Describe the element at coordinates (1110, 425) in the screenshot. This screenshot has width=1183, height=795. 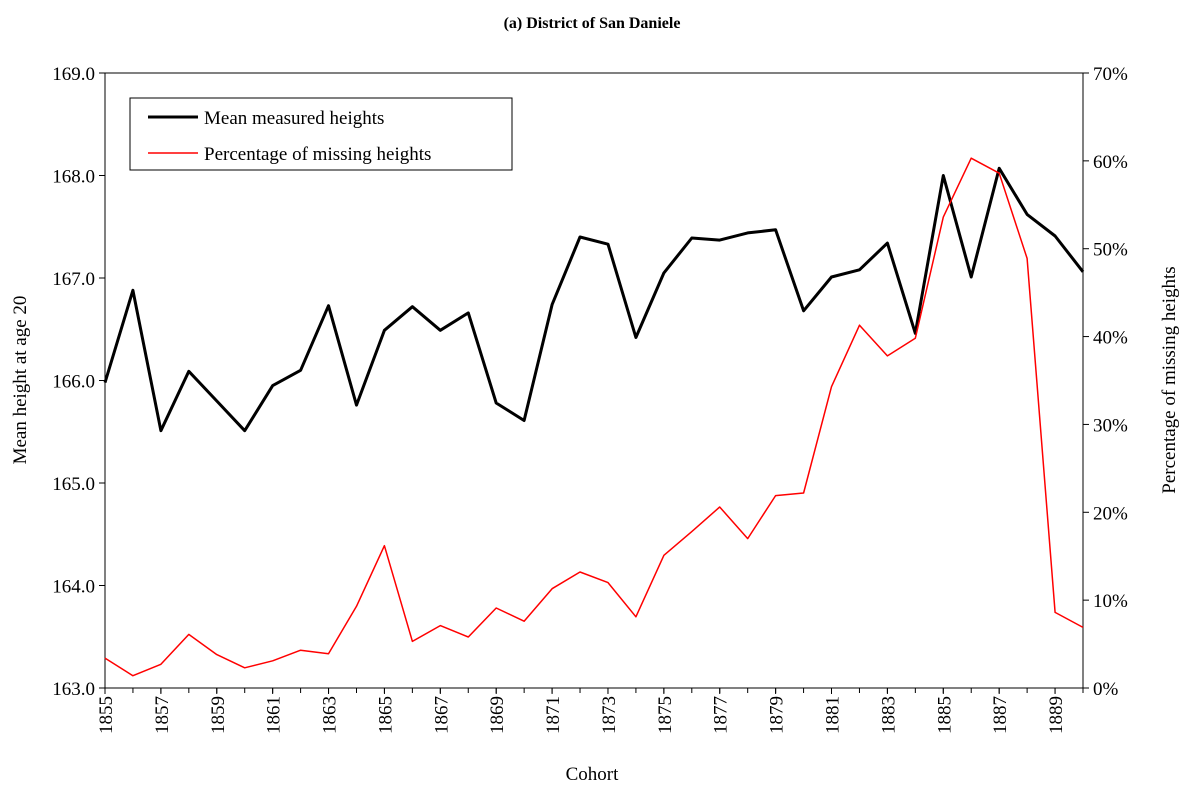
I see `y2-tick-label: 30%` at that location.